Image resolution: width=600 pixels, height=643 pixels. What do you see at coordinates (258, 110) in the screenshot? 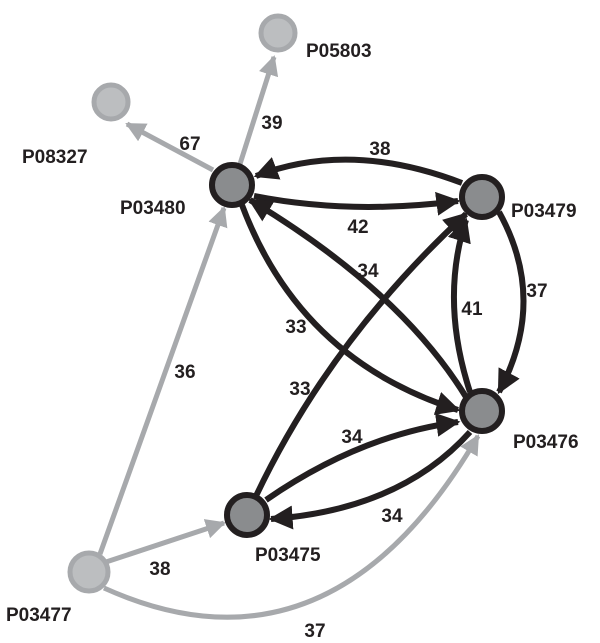
I see `edge-p03480-to-p05803` at bounding box center [258, 110].